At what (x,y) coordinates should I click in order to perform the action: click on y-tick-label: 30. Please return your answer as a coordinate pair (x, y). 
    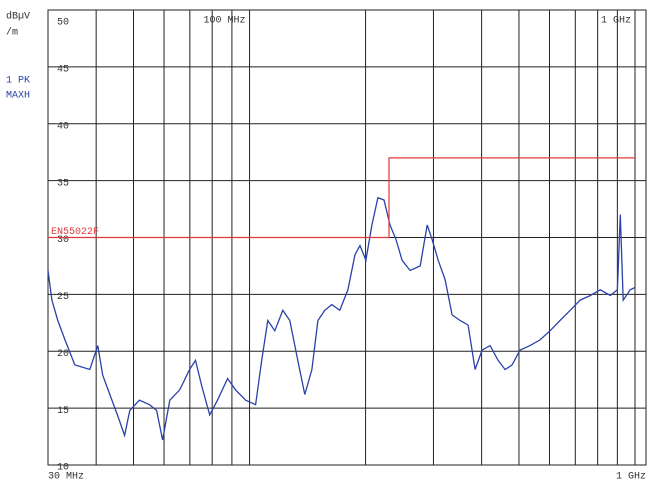
    Looking at the image, I should click on (63, 240).